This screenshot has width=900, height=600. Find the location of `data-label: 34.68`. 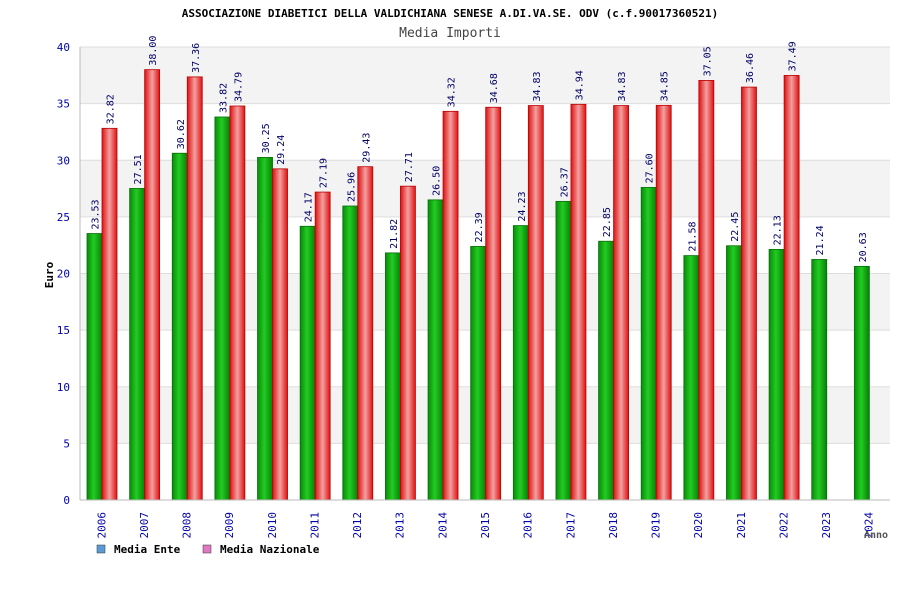

data-label: 34.68 is located at coordinates (494, 88).